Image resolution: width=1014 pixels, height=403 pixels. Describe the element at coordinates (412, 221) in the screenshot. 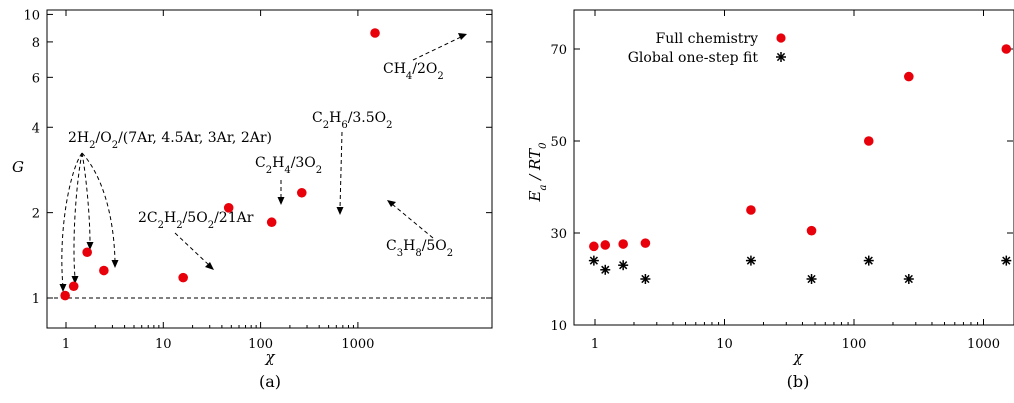

I see `arrow-c3h8` at that location.